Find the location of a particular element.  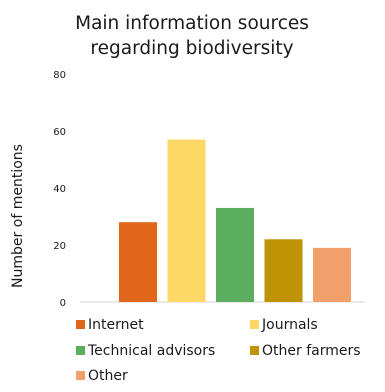

y-tick-label: 80 is located at coordinates (59, 75).